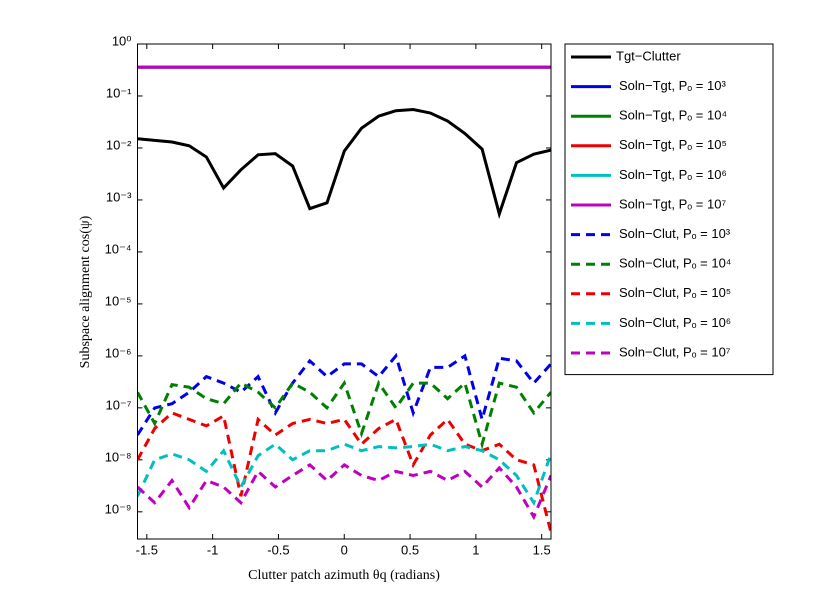 The image size is (830, 603). Describe the element at coordinates (118, 352) in the screenshot. I see `y-tick-label: 10⁻⁶` at that location.